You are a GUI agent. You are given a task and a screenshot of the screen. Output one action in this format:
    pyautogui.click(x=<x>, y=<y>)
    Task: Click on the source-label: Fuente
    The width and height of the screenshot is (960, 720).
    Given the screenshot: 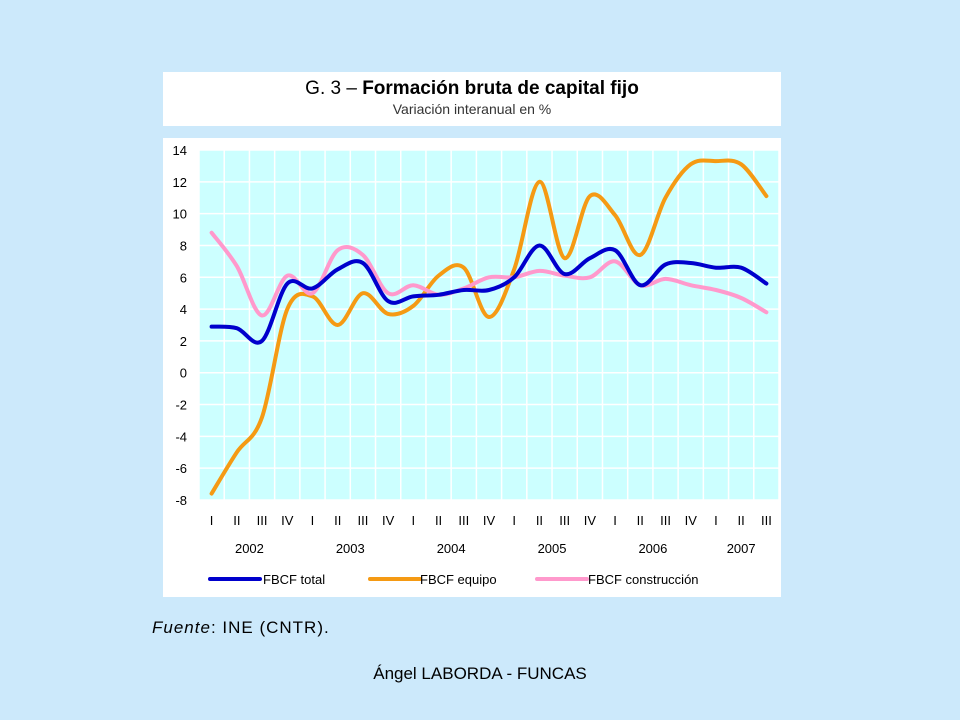 What is the action you would take?
    pyautogui.click(x=181, y=627)
    